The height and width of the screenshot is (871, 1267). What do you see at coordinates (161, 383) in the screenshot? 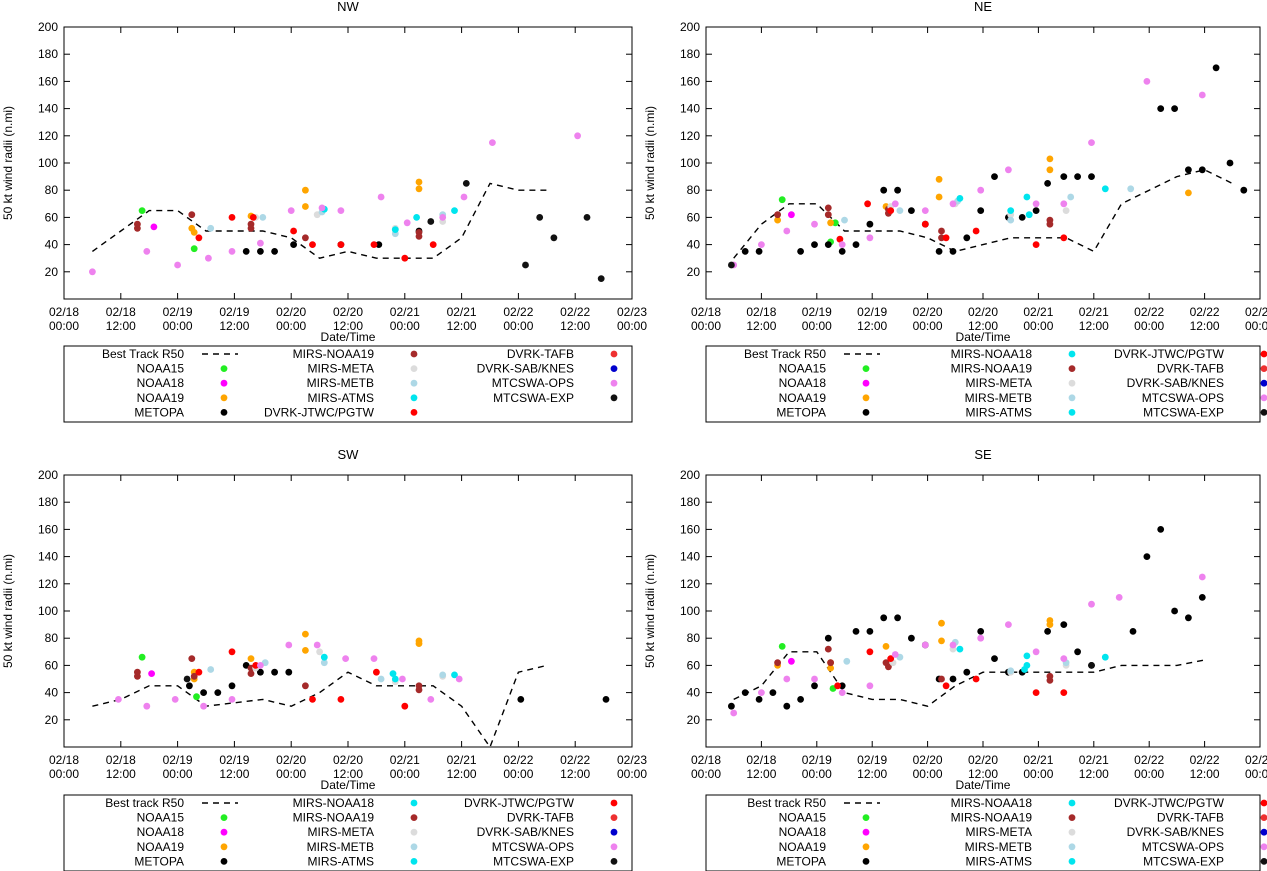
I see `legend-label: NOAA18` at bounding box center [161, 383].